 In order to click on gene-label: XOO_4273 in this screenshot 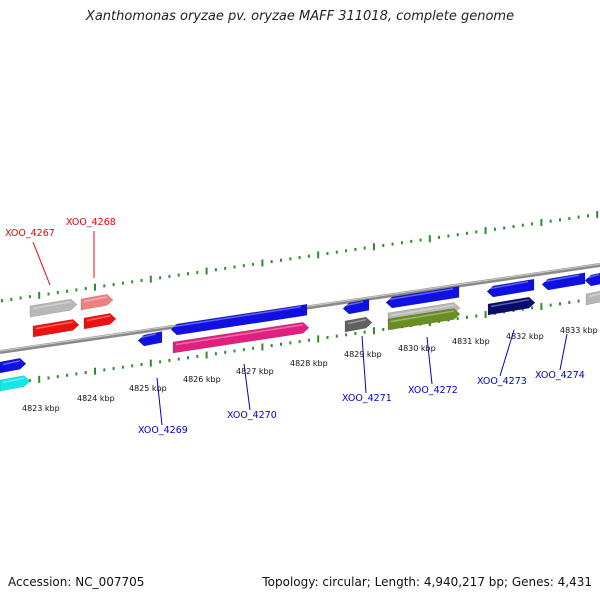, I will do `click(502, 381)`.